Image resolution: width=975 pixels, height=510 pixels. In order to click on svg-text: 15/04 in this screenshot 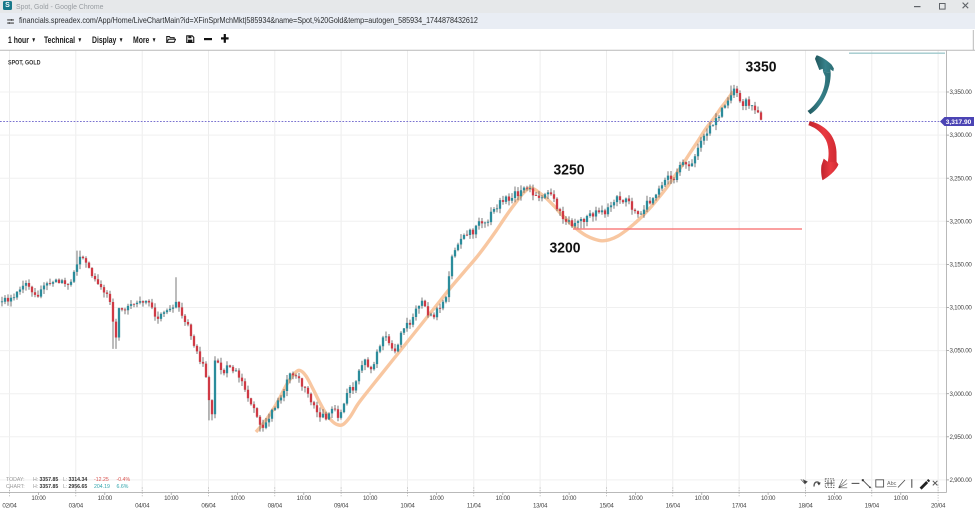, I will do `click(606, 506)`.